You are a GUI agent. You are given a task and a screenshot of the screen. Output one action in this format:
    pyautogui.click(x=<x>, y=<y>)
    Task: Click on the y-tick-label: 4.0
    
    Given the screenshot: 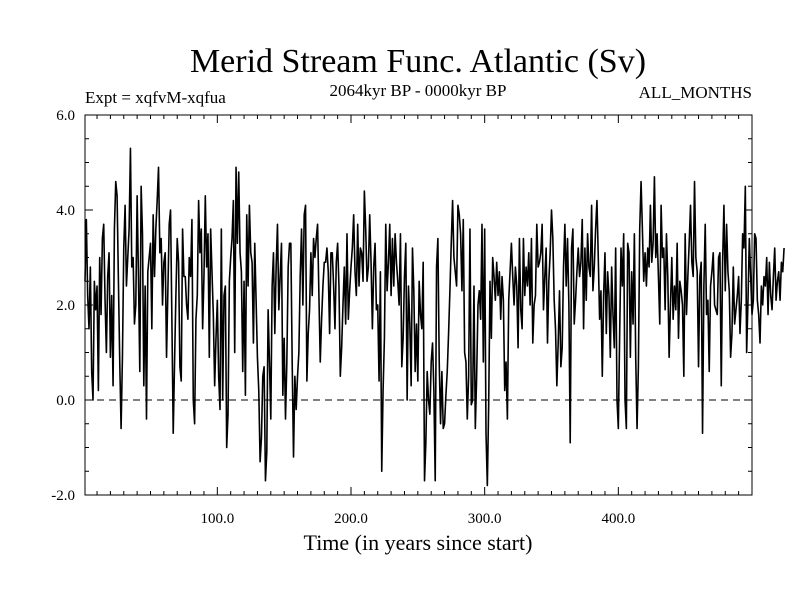 What is the action you would take?
    pyautogui.click(x=65, y=211)
    